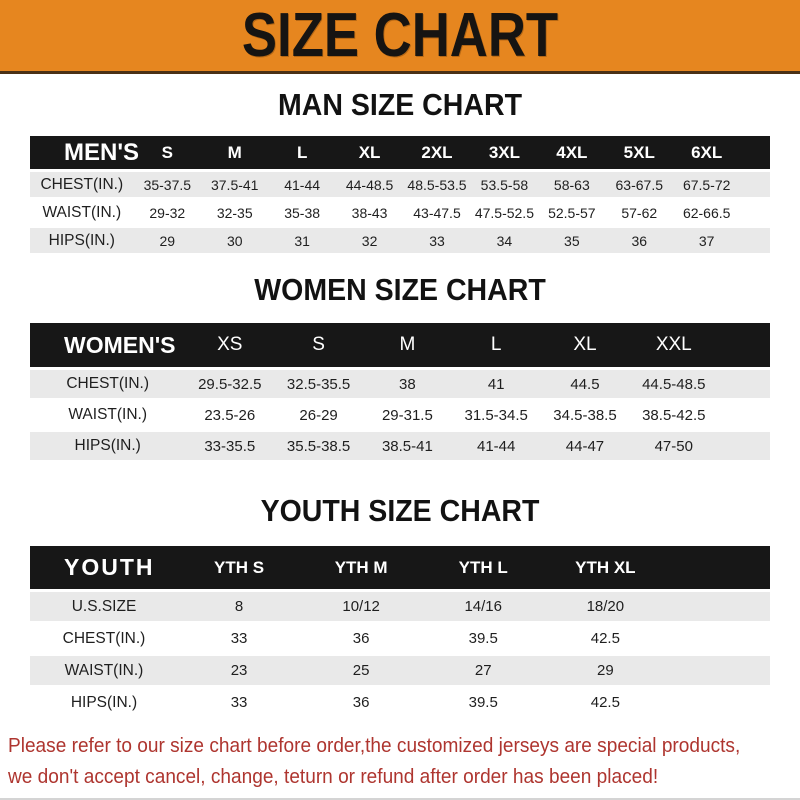 The width and height of the screenshot is (800, 800). What do you see at coordinates (361, 606) in the screenshot?
I see `size-value: 10/12` at bounding box center [361, 606].